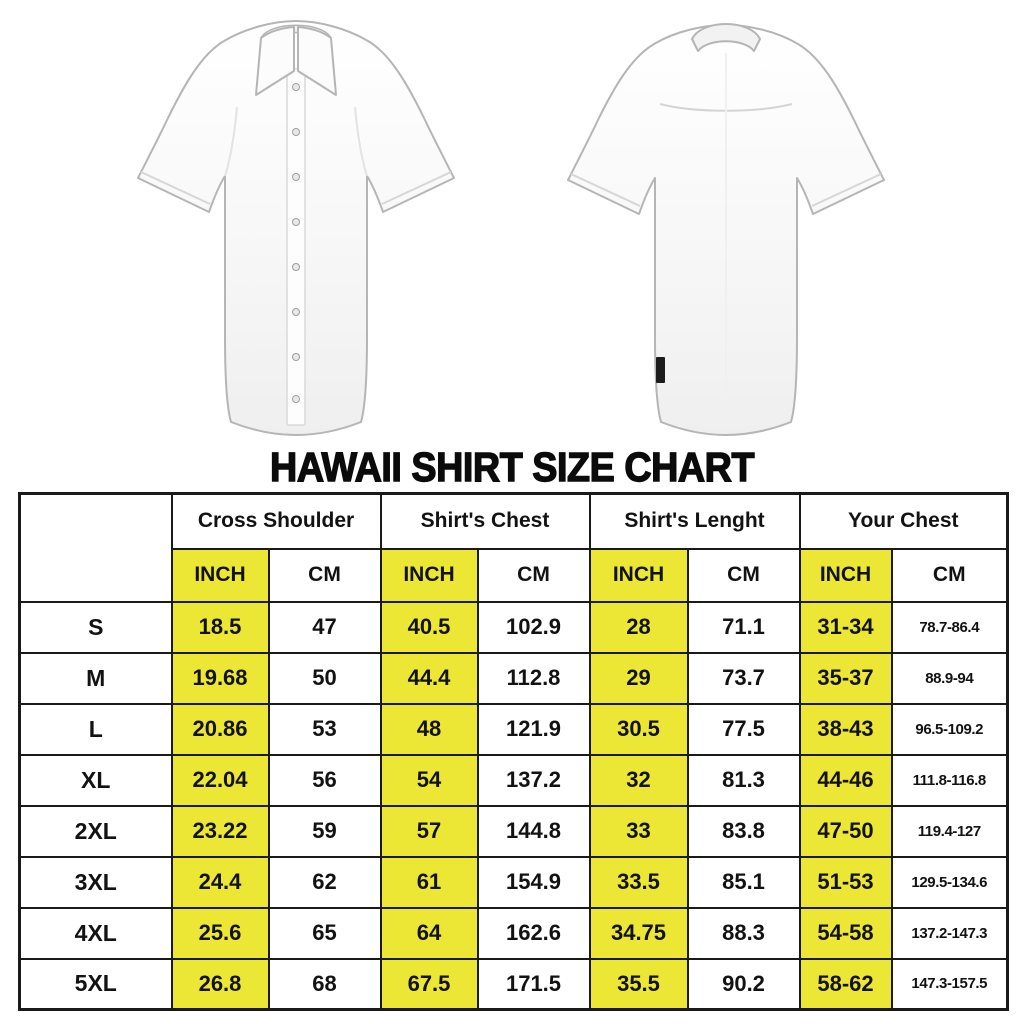  I want to click on size-column-header, so click(95, 547).